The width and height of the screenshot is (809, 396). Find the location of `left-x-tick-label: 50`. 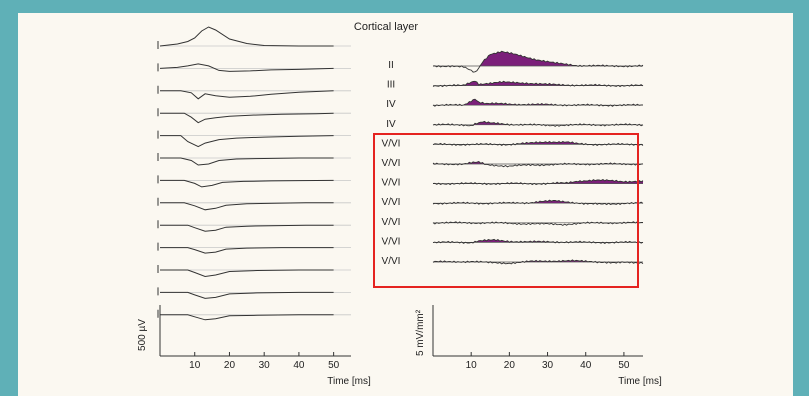

left-x-tick-label: 50 is located at coordinates (334, 365).